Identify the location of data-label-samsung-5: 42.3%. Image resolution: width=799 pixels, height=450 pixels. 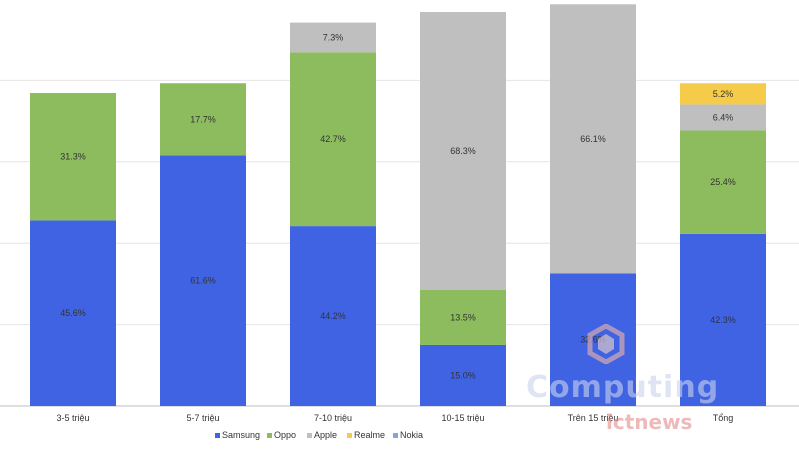
(723, 320).